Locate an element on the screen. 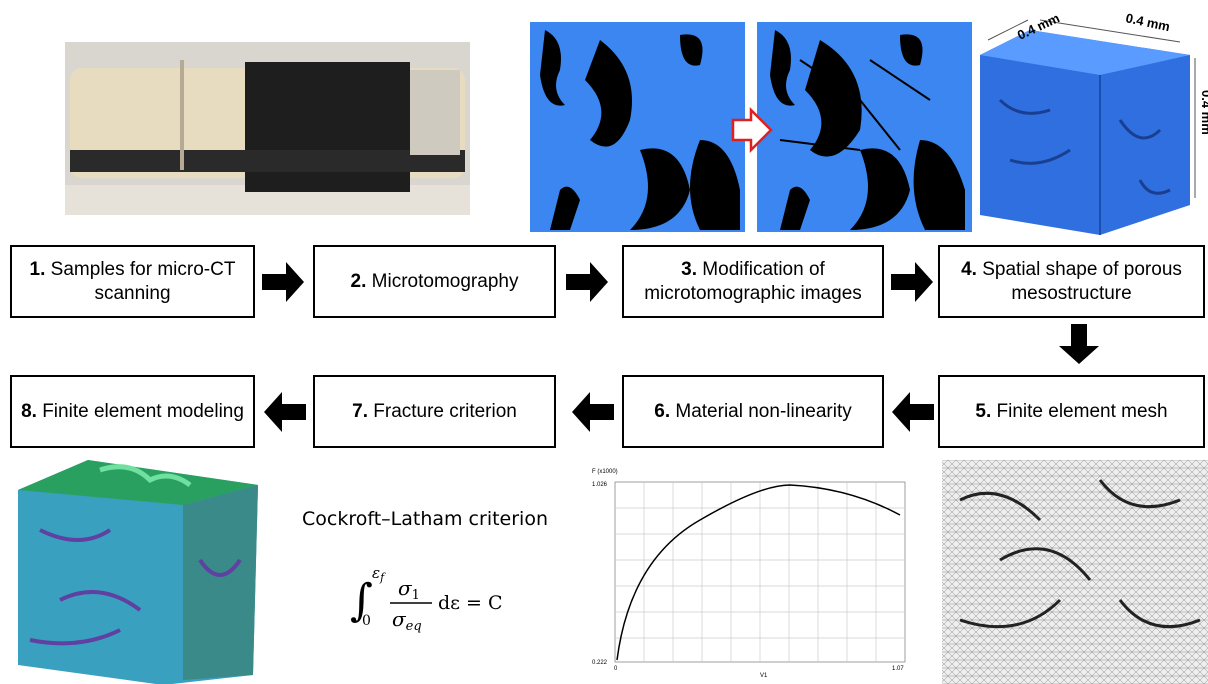 The height and width of the screenshot is (684, 1208). denominator: σeq is located at coordinates (407, 620).